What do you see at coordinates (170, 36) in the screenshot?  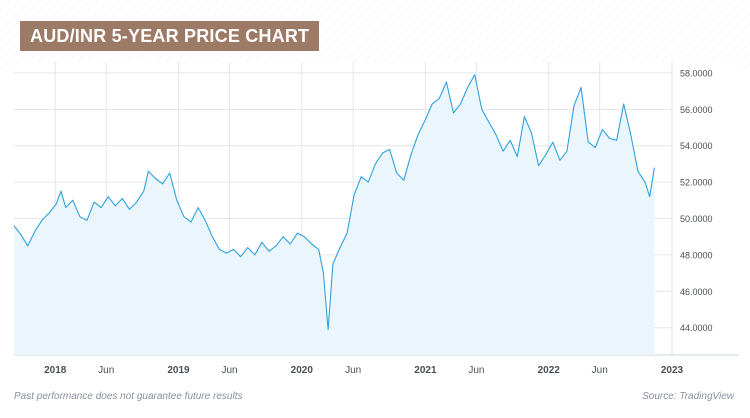 I see `chart-title: AUD/INR 5-YEAR PRICE CHART` at bounding box center [170, 36].